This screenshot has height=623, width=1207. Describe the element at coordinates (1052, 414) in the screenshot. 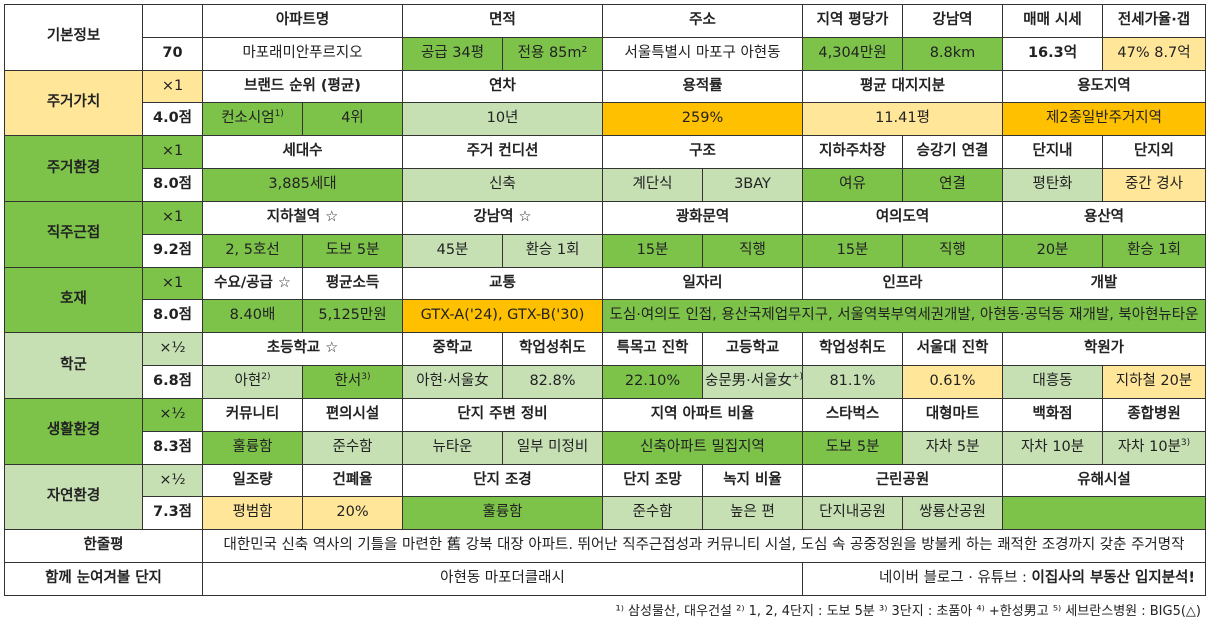

I see `header-department: 백화점` at that location.